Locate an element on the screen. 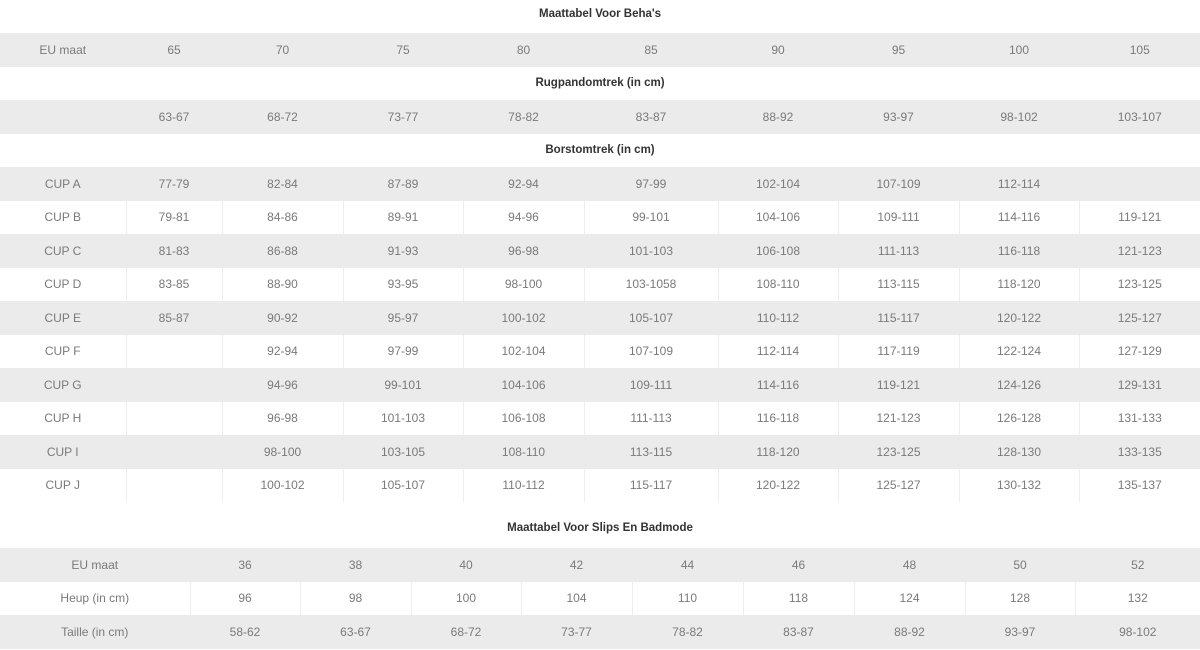 This screenshot has width=1200, height=650. table-cell: 99-101 is located at coordinates (402, 385).